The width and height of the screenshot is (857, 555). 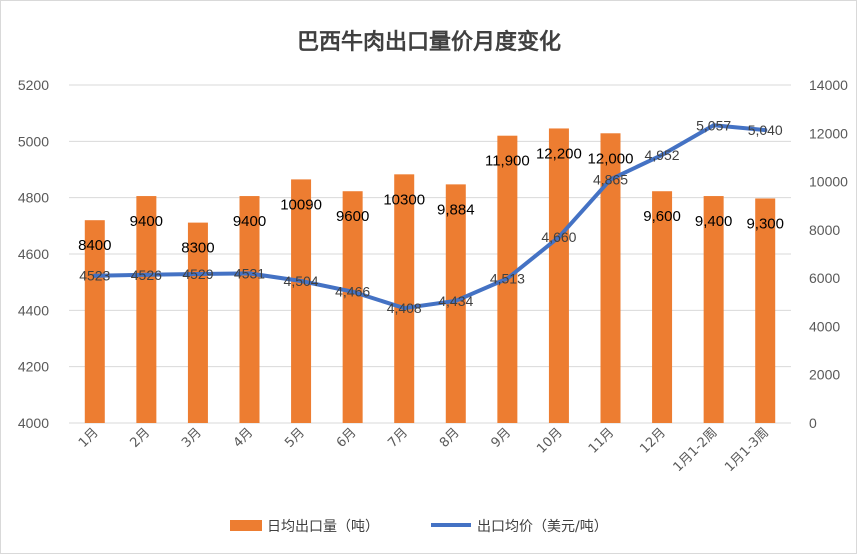 What do you see at coordinates (828, 182) in the screenshot?
I see `right-tick-label: 10000` at bounding box center [828, 182].